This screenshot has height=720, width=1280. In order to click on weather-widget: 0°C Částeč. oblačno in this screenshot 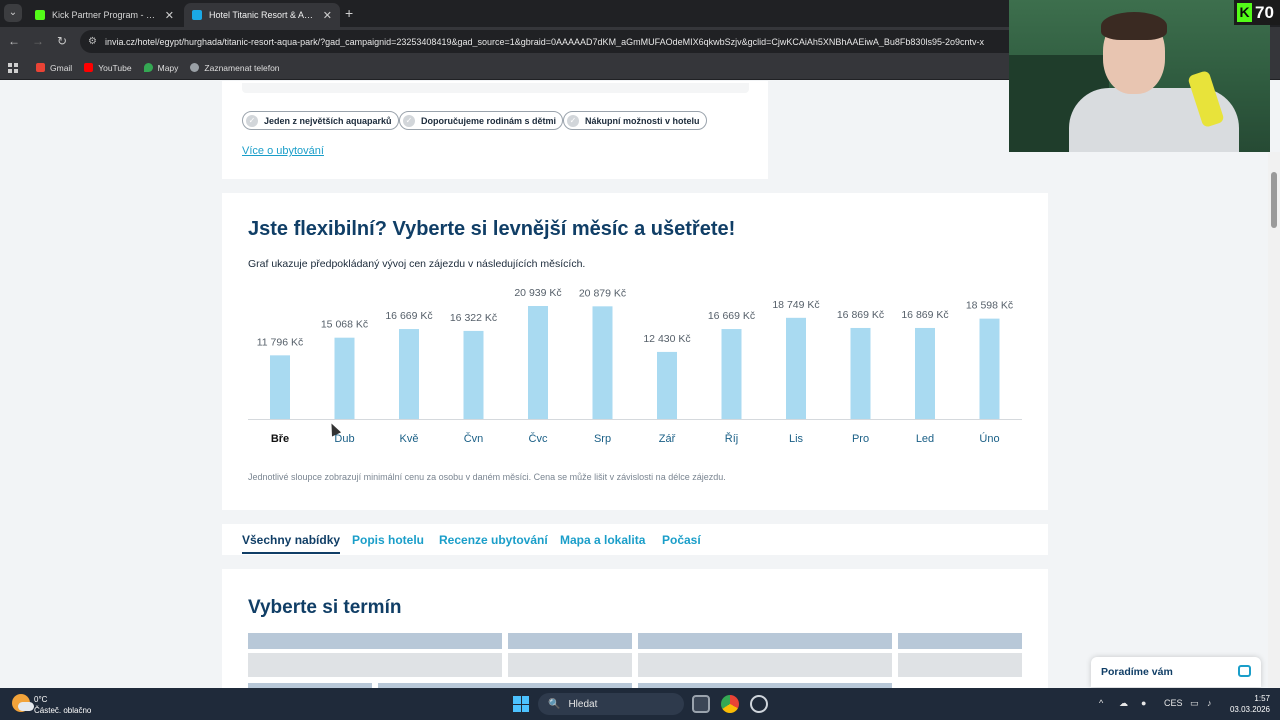, I will do `click(62, 705)`.